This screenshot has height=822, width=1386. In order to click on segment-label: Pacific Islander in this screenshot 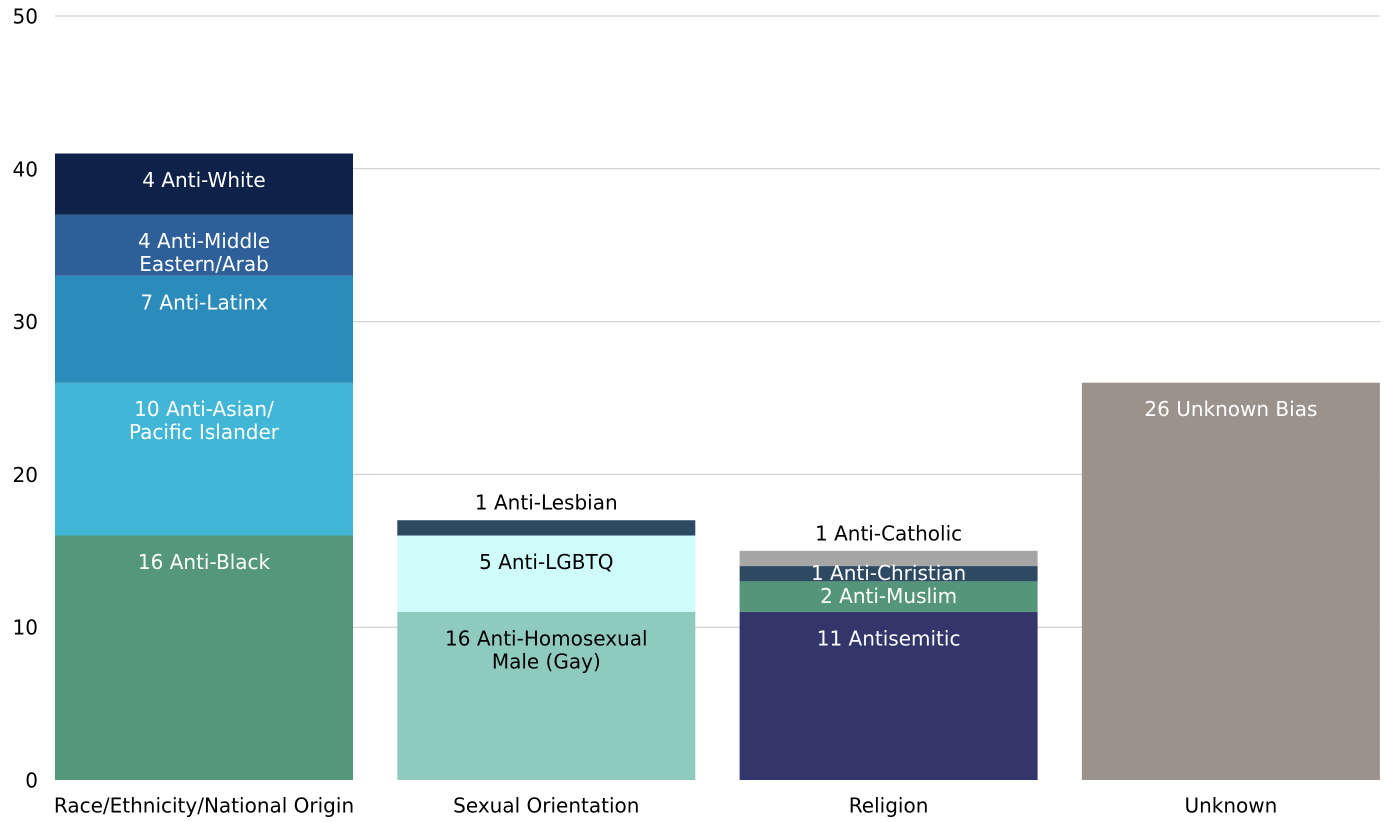, I will do `click(204, 432)`.